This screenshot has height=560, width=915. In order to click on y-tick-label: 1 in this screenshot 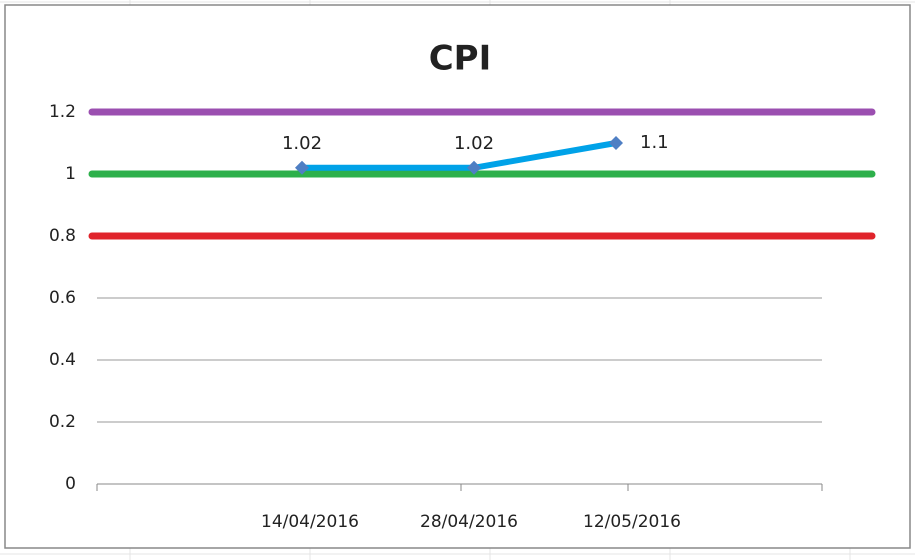, I will do `click(70, 174)`.